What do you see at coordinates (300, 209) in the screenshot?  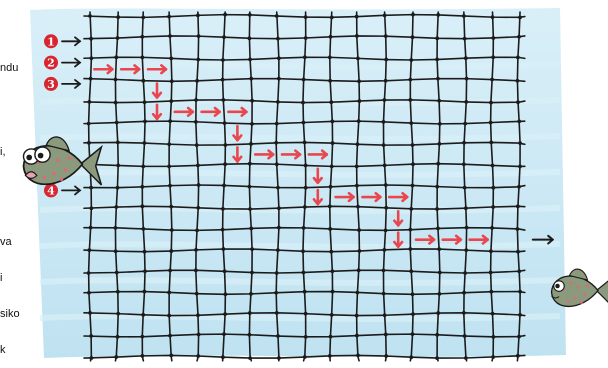 I see `water-wave` at bounding box center [300, 209].